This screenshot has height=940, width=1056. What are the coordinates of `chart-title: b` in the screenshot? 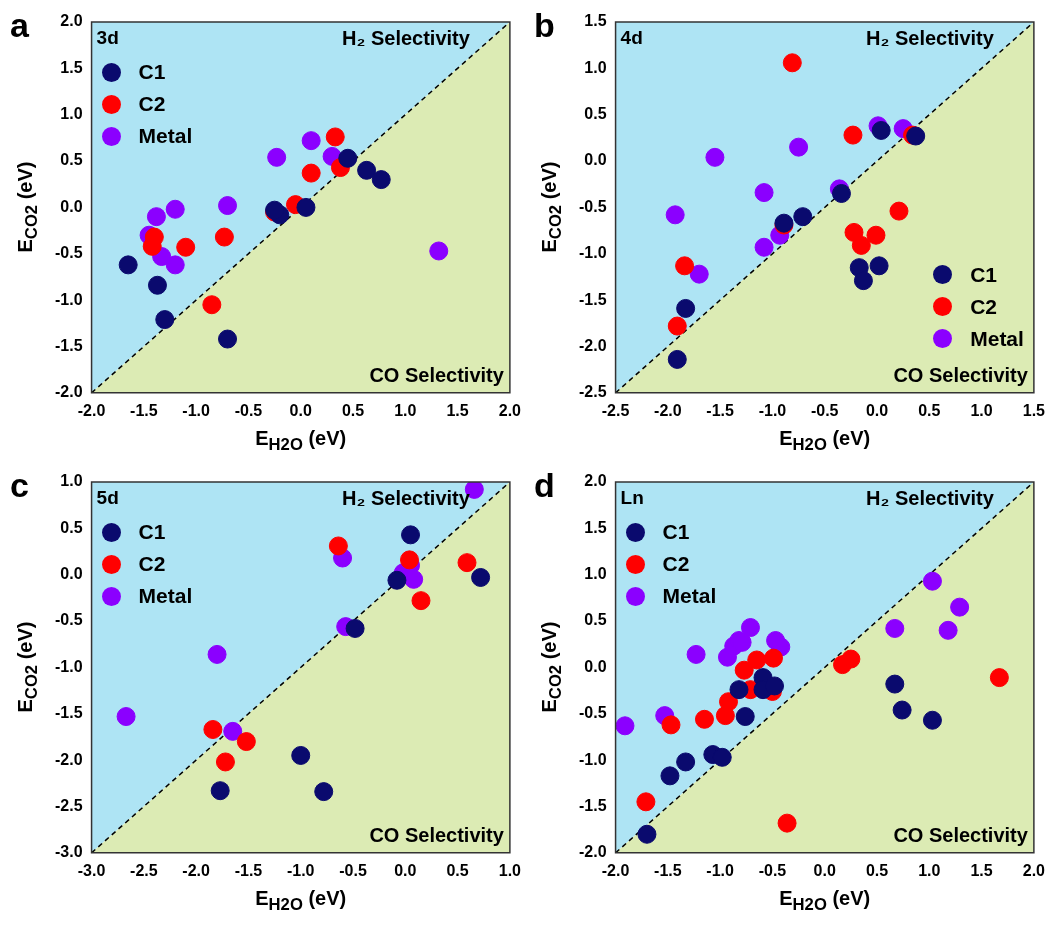 It's located at (544, 25).